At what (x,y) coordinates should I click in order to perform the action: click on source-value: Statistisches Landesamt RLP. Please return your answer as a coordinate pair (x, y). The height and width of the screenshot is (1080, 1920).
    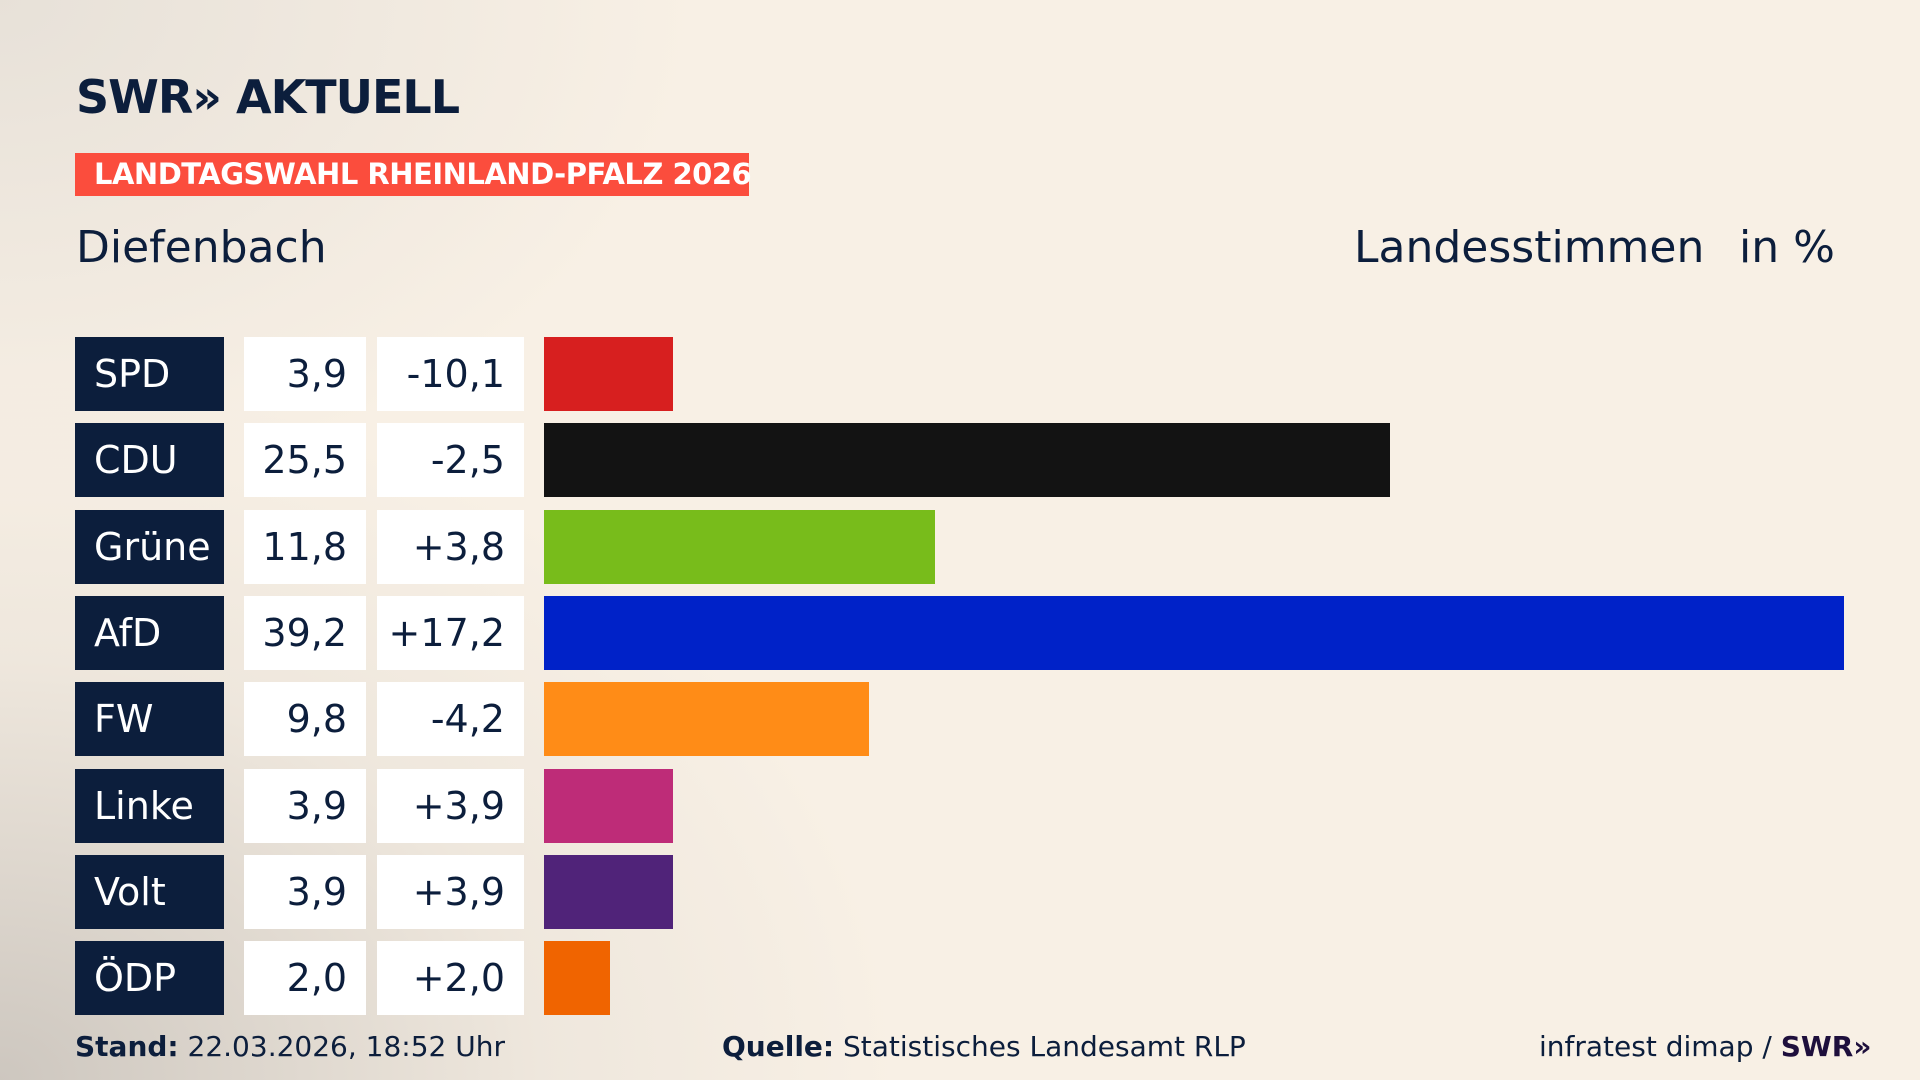
    Looking at the image, I should click on (1044, 1046).